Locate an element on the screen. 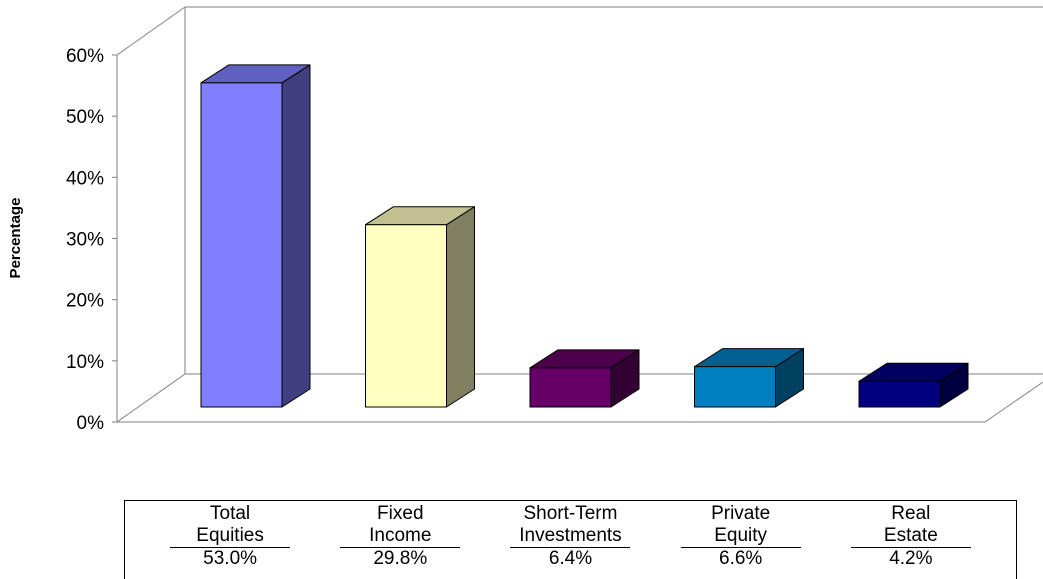  bar-real-estate is located at coordinates (913, 385).